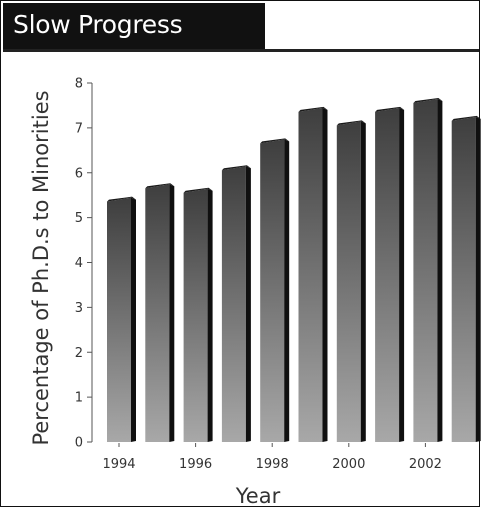  Describe the element at coordinates (241, 50) in the screenshot. I see `title-divider` at that location.